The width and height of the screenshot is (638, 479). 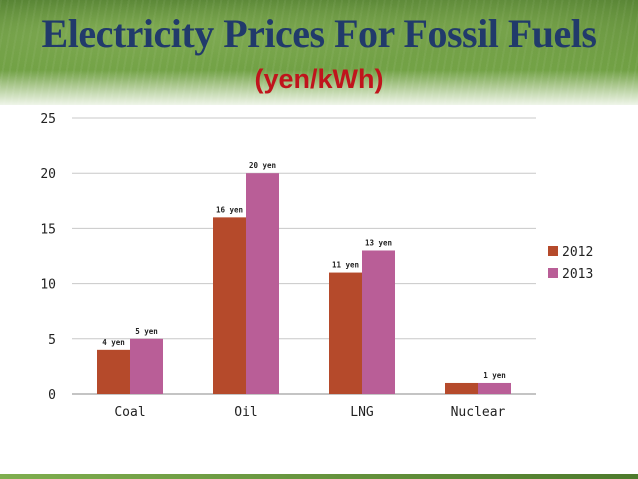 What do you see at coordinates (48, 285) in the screenshot?
I see `y-tick-label: 10` at bounding box center [48, 285].